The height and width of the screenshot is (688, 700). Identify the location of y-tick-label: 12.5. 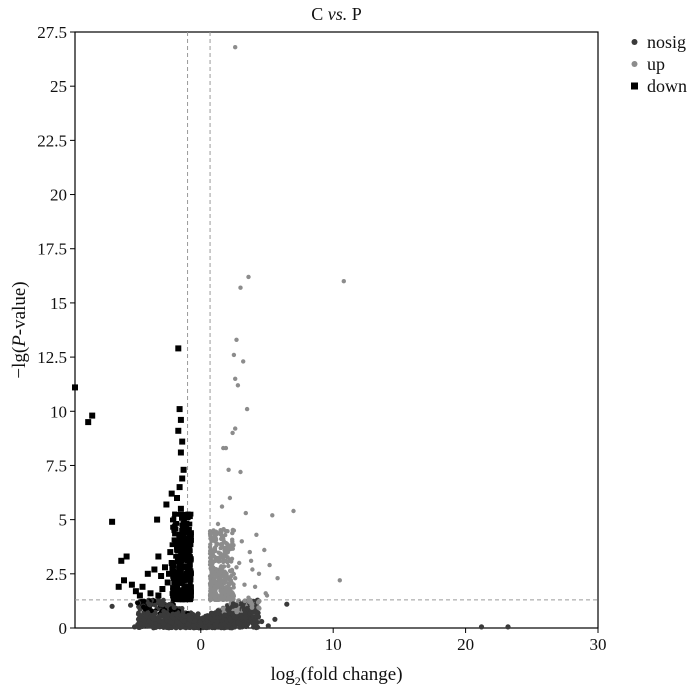
(52, 357).